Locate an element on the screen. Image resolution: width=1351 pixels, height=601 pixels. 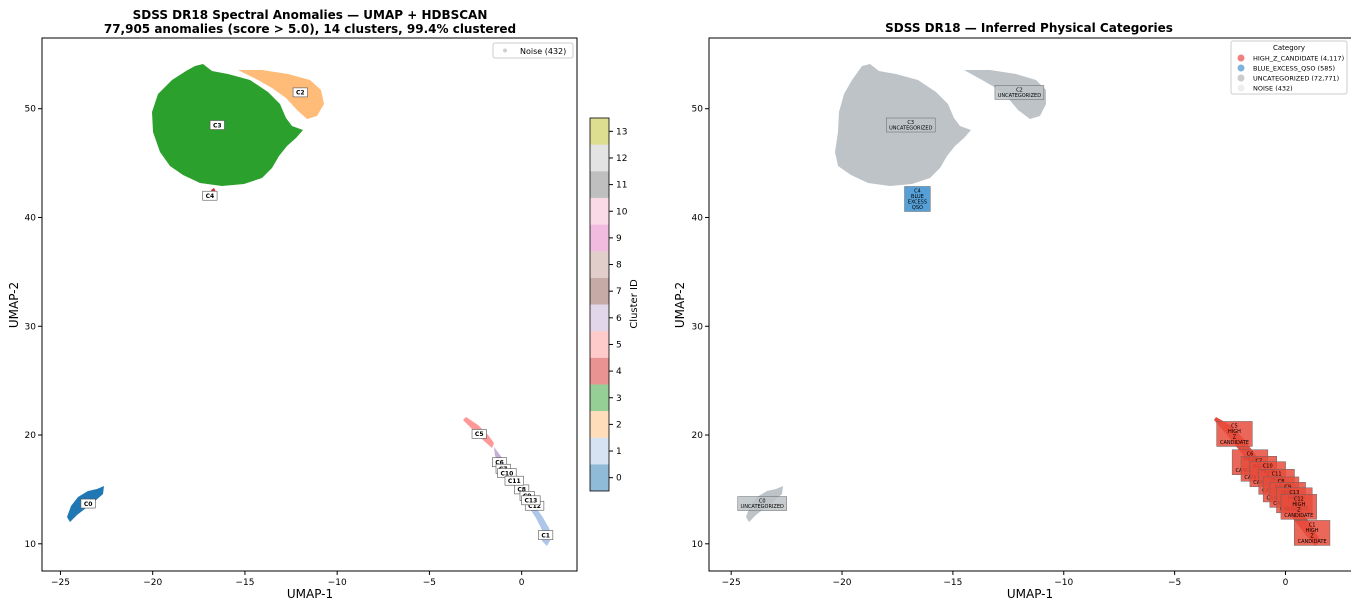
cluster-label-2: C2 is located at coordinates (300, 93).